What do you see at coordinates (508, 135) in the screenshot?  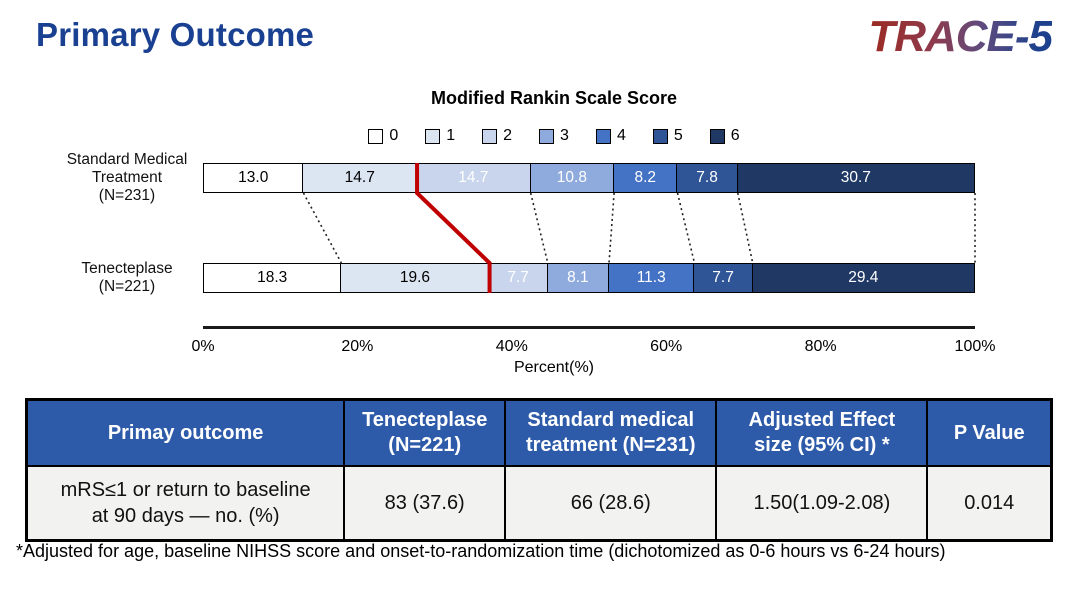 I see `legend-label: 2` at bounding box center [508, 135].